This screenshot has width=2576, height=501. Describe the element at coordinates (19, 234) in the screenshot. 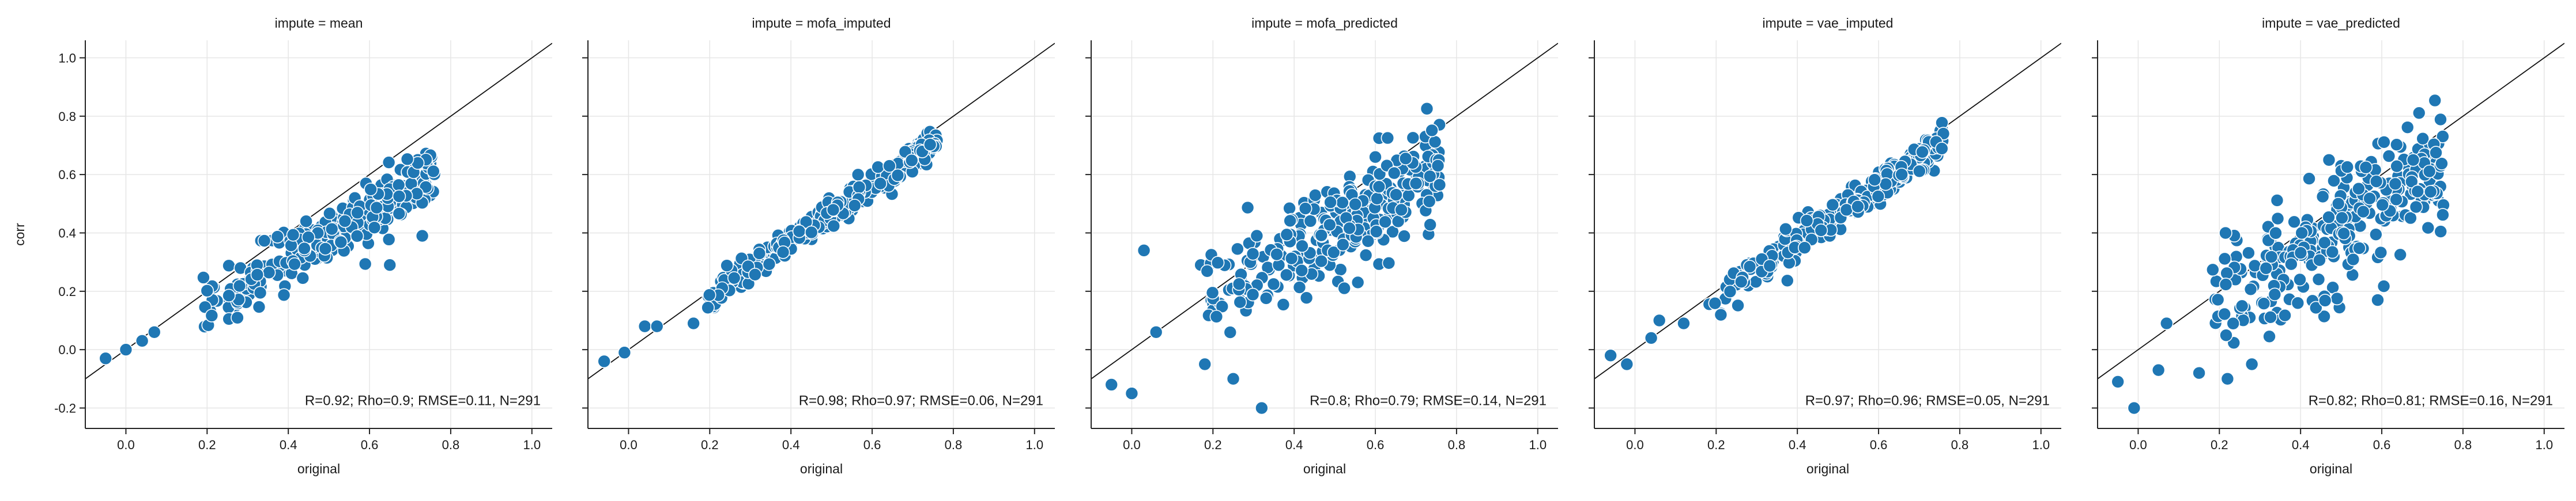

I see `y-axis-label: corr` at that location.